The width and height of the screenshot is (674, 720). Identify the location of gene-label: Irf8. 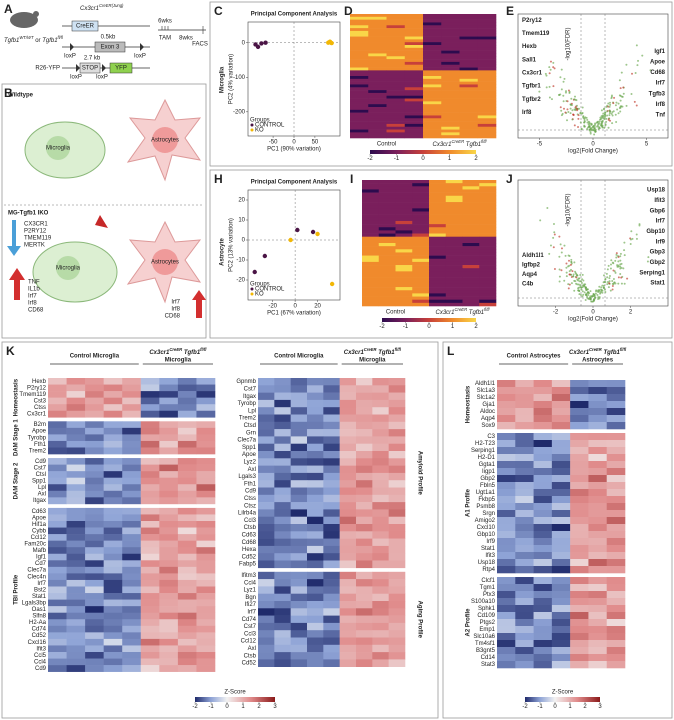
(175, 310).